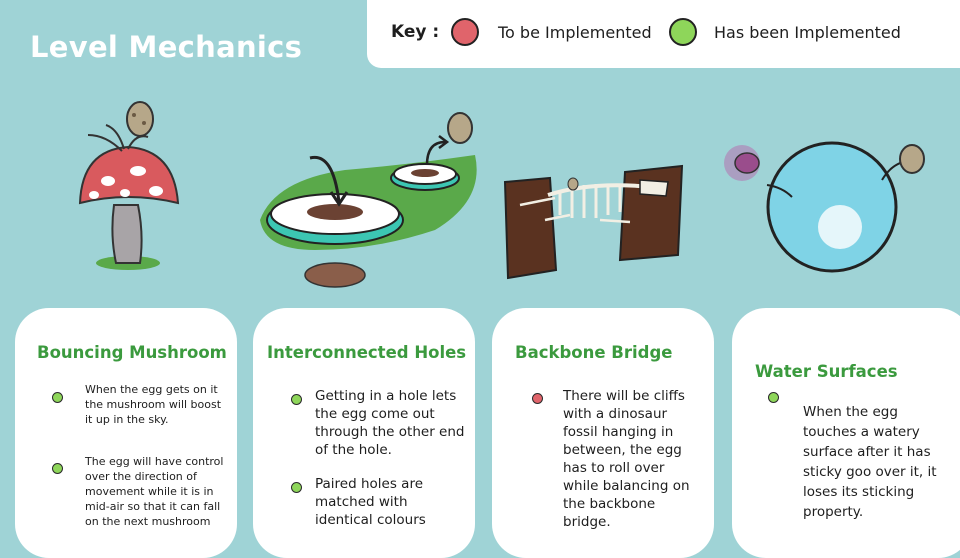  Describe the element at coordinates (129, 185) in the screenshot. I see `mushroom-illustration` at that location.